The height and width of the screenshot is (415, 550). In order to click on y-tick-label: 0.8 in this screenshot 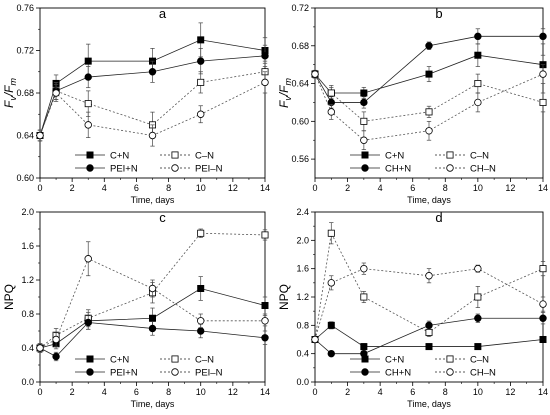, I will do `click(27, 314)`.